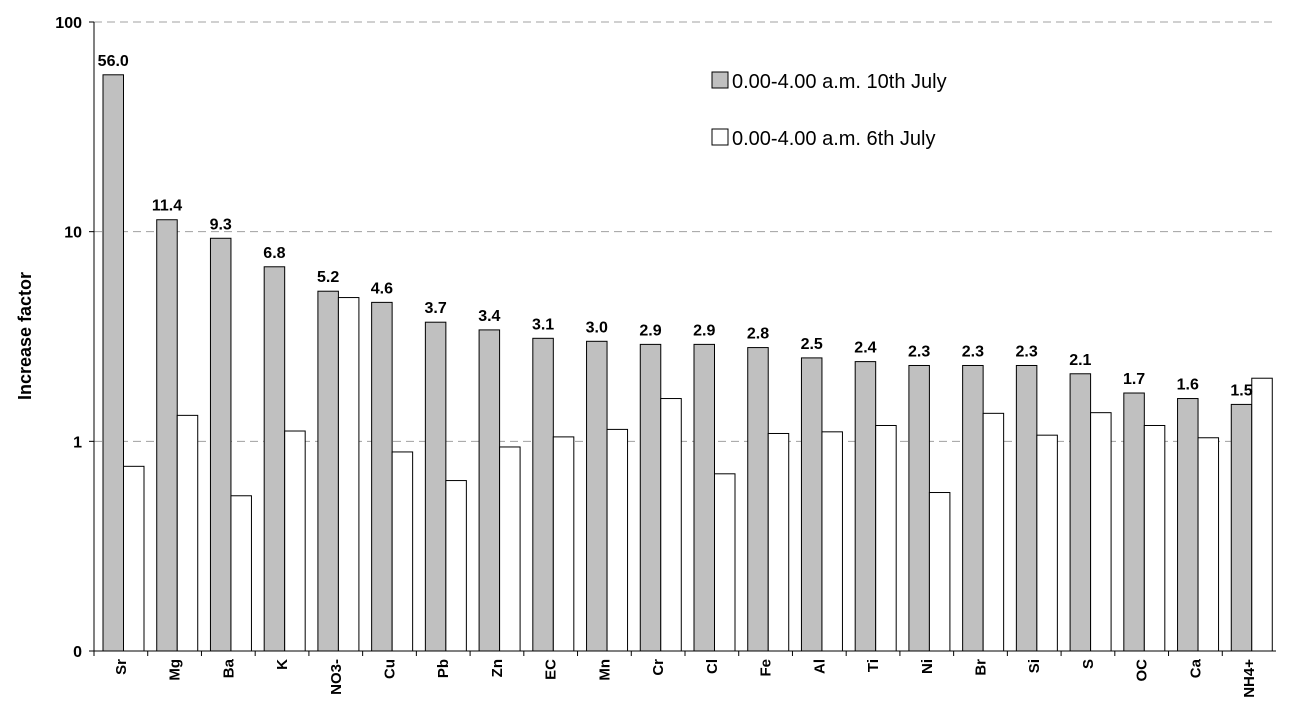 Image resolution: width=1289 pixels, height=723 pixels. I want to click on x-tick-label: Ti, so click(873, 665).